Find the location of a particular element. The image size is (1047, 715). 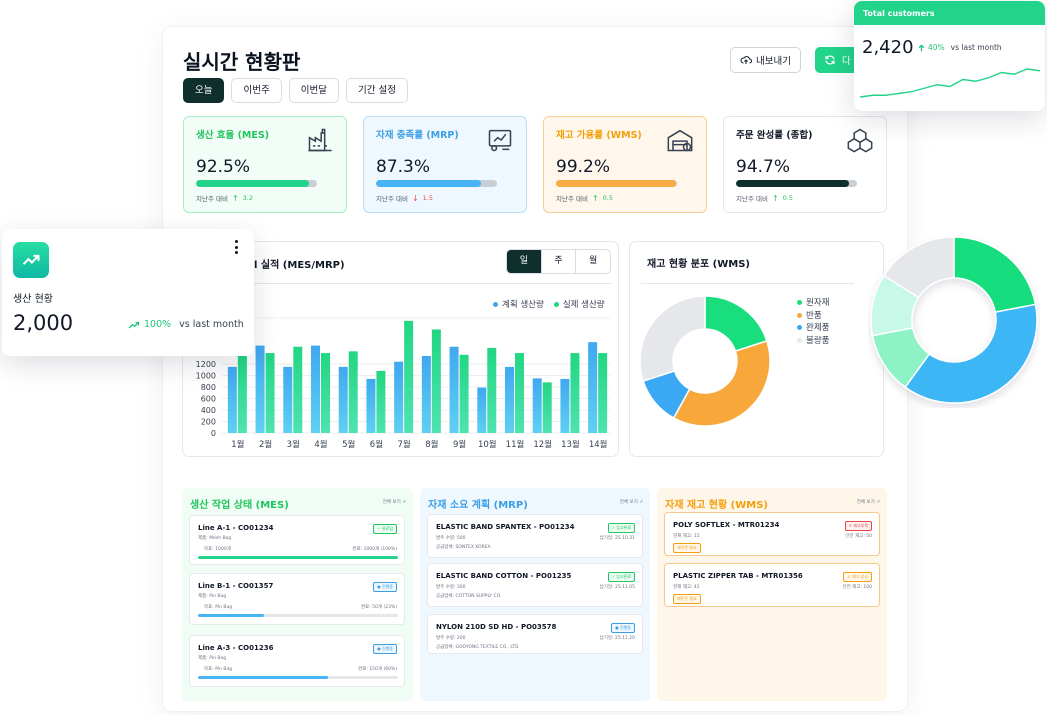

wms-status-badge: ⚠ 재고 감소 is located at coordinates (857, 577).